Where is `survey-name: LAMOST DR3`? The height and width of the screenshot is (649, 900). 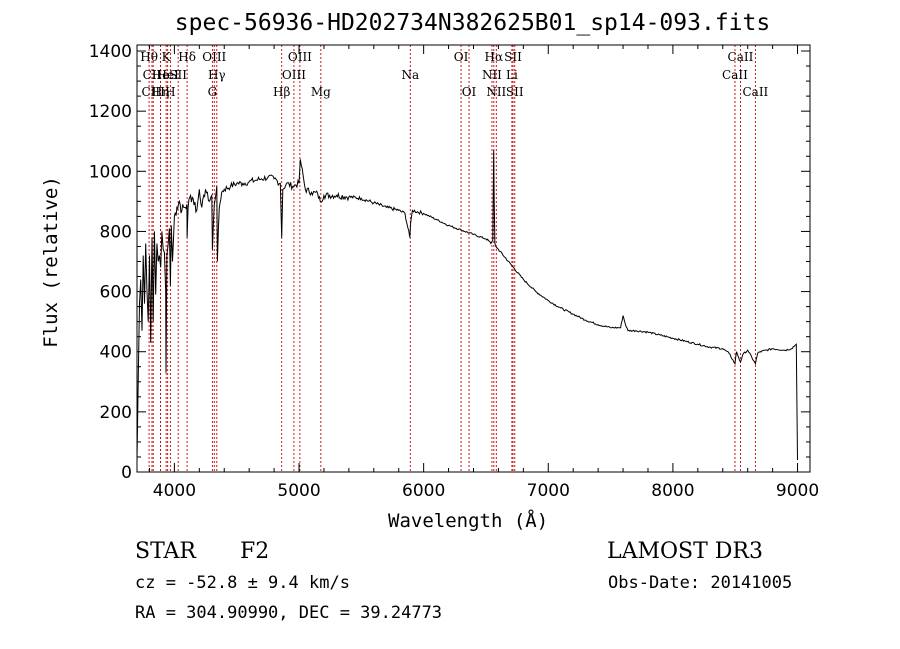
survey-name: LAMOST DR3 is located at coordinates (685, 551).